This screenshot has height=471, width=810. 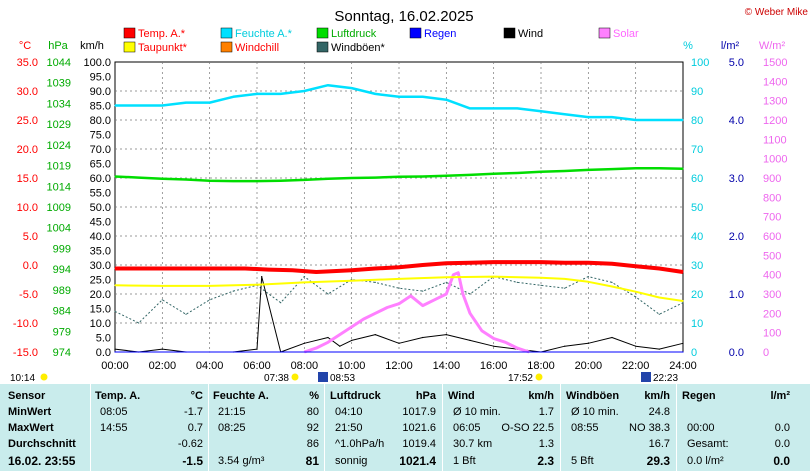 I want to click on gust-value: NO 38.3, so click(x=649, y=428).